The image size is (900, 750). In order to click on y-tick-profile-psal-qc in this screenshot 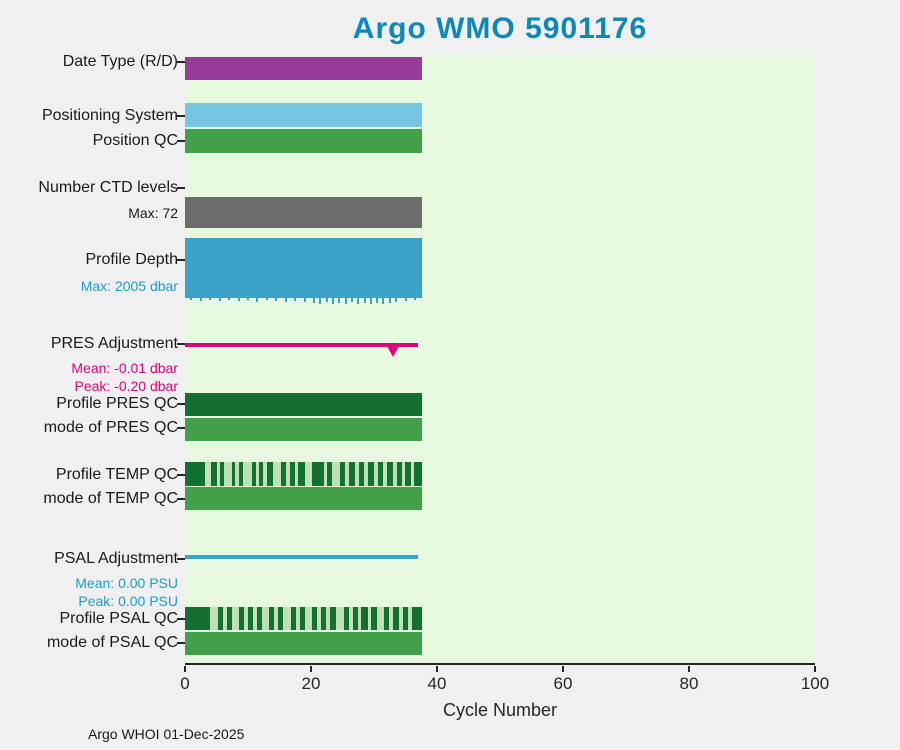, I will do `click(181, 619)`.